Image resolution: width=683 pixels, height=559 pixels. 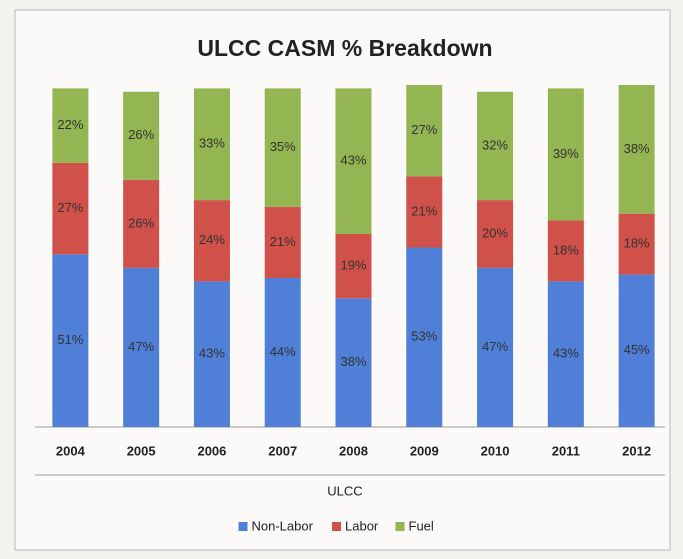 I want to click on x-tick-label: 2004, so click(x=71, y=450).